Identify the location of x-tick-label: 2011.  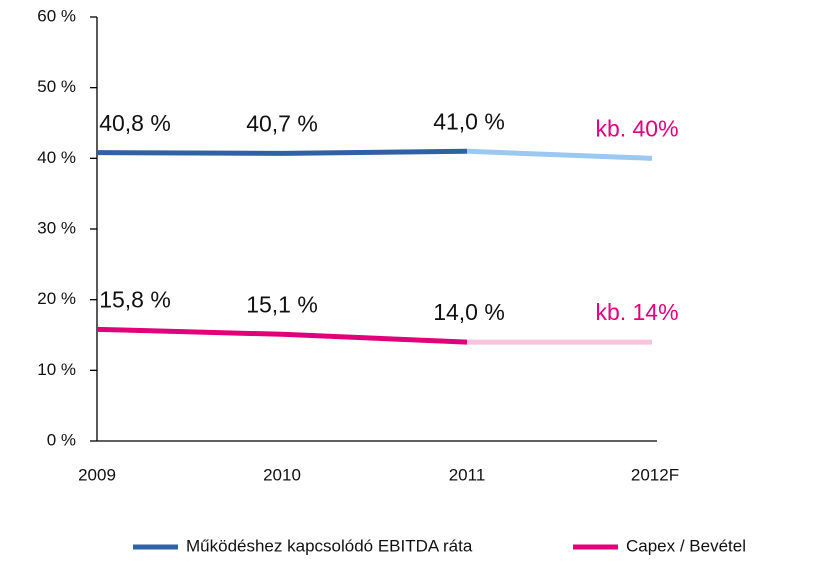
(467, 474).